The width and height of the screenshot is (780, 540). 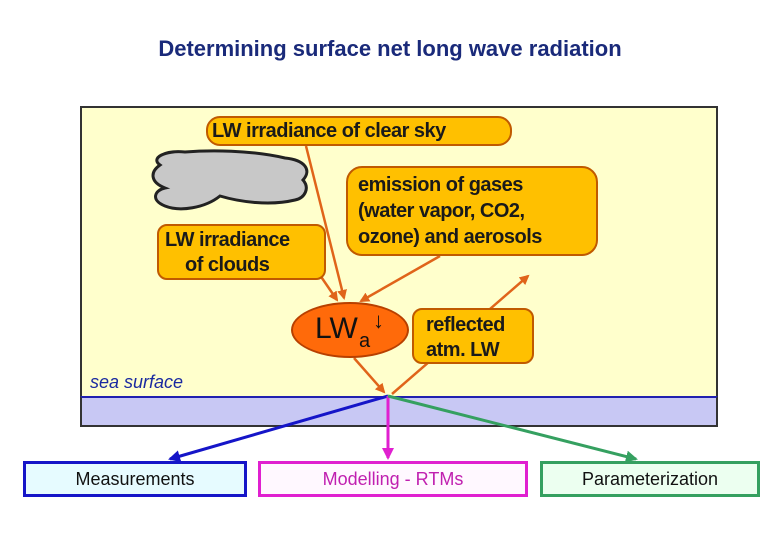 What do you see at coordinates (378, 320) in the screenshot?
I see `down-arrow-icon: ↓` at bounding box center [378, 320].